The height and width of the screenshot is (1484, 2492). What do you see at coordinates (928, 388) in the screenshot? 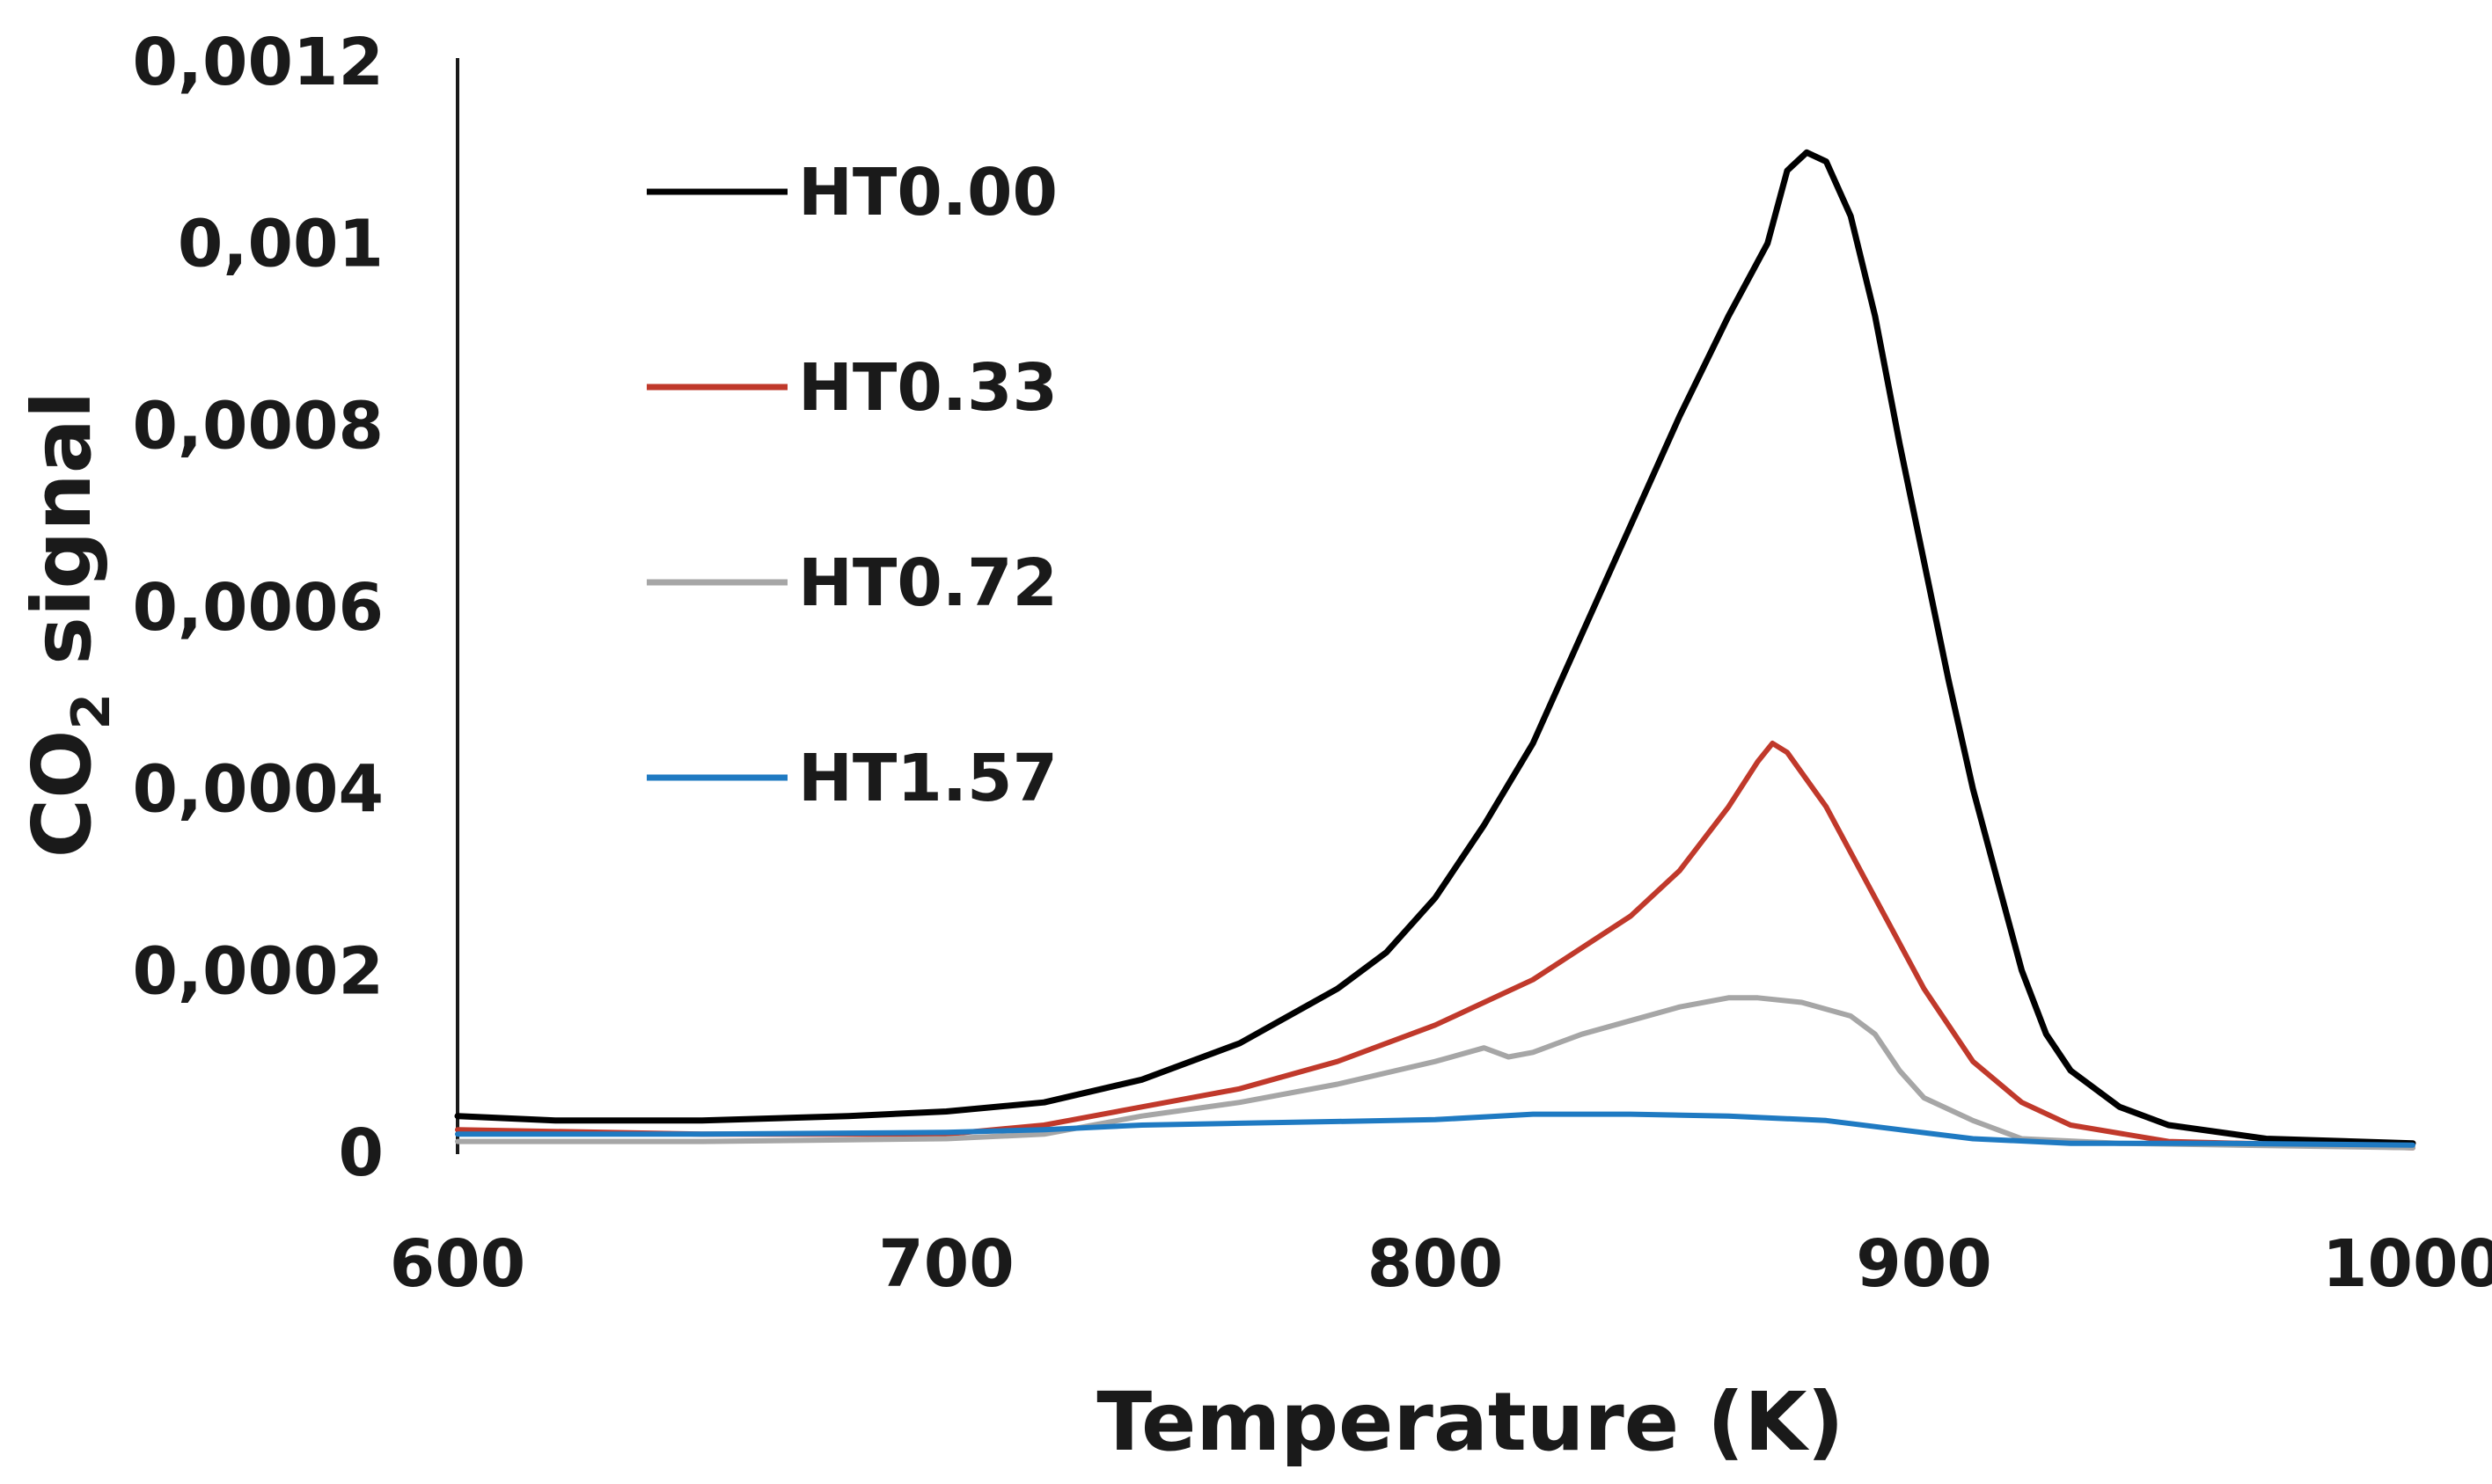
I see `legend-label: HT0.33` at bounding box center [928, 388].